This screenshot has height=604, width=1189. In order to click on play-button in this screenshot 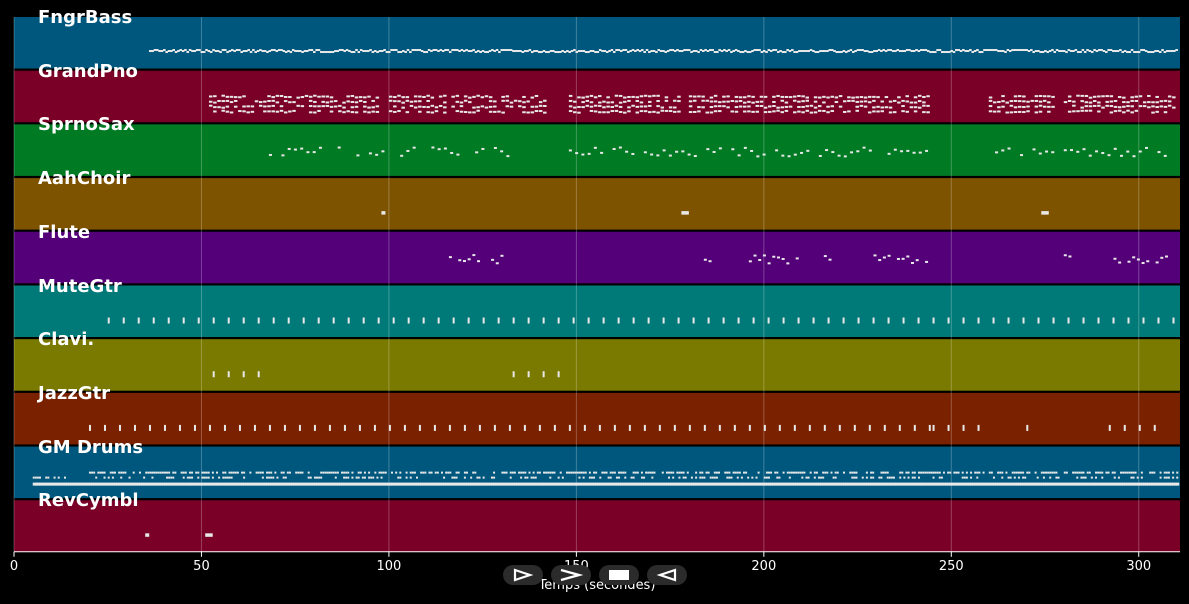, I will do `click(523, 575)`.